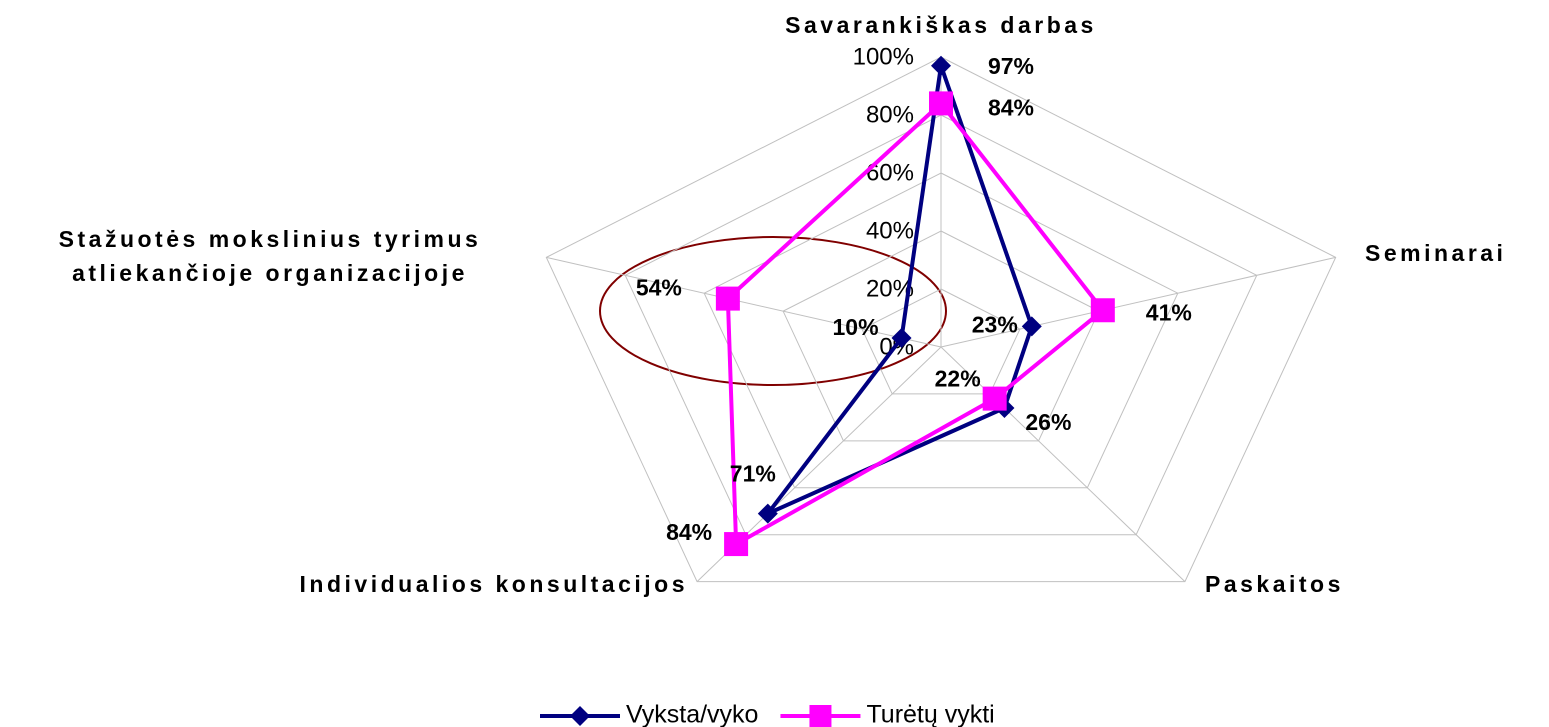 This screenshot has height=727, width=1549. I want to click on category-label: Individualios konsultacijos, so click(494, 584).